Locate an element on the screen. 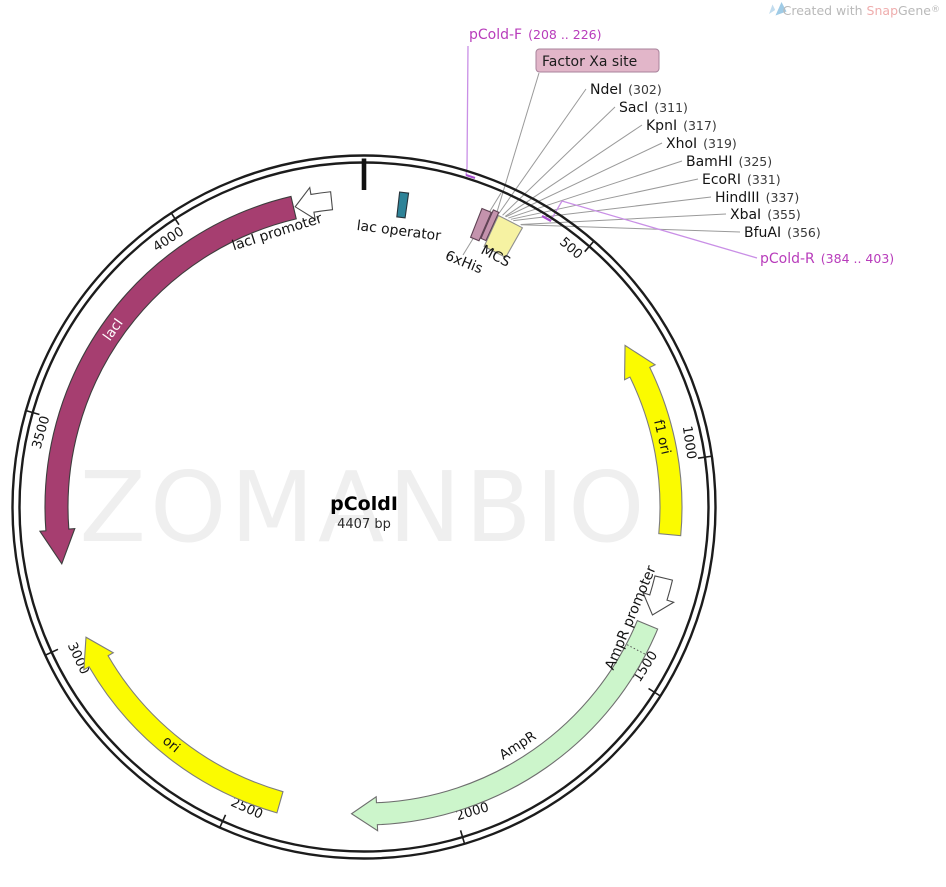 This screenshot has height=887, width=946. enzyme-label-xhoi: XhoI (319) is located at coordinates (701, 144).